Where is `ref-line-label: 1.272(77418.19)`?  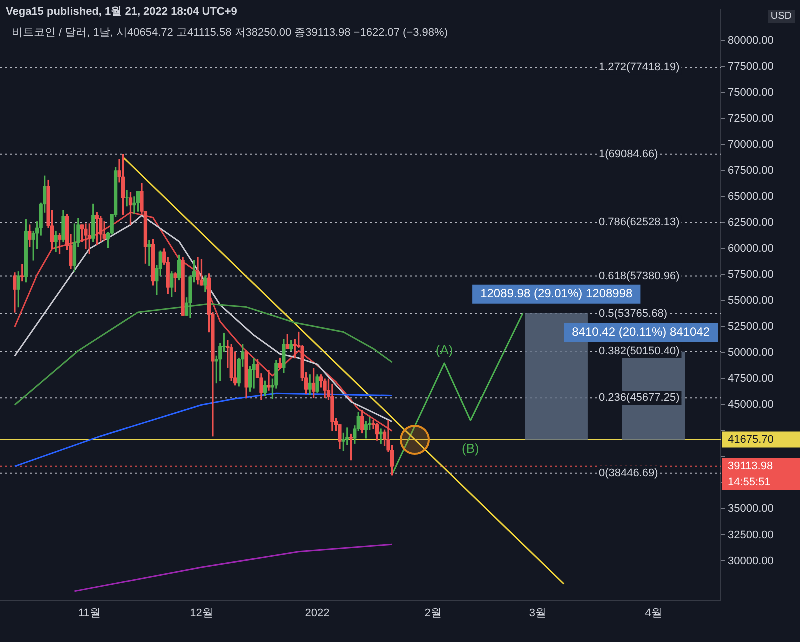 ref-line-label: 1.272(77418.19) is located at coordinates (639, 68).